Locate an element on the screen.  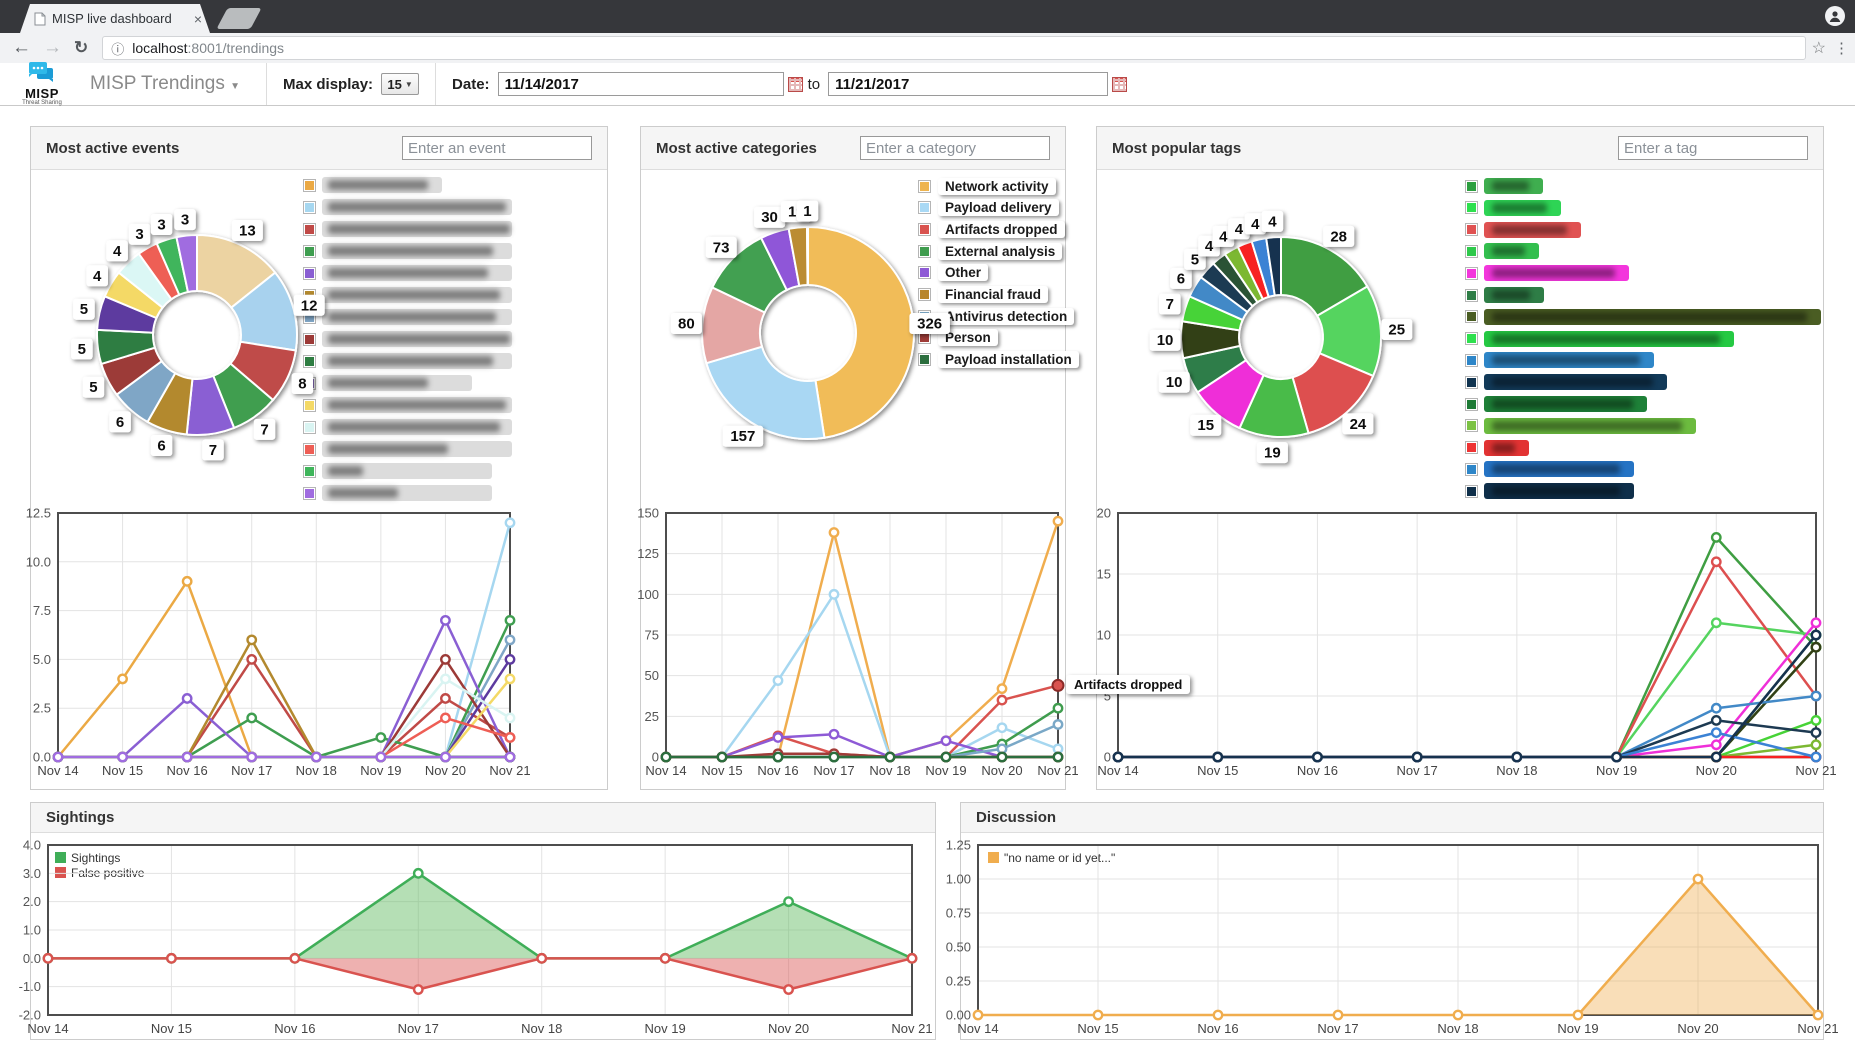
event-search-input is located at coordinates (497, 148).